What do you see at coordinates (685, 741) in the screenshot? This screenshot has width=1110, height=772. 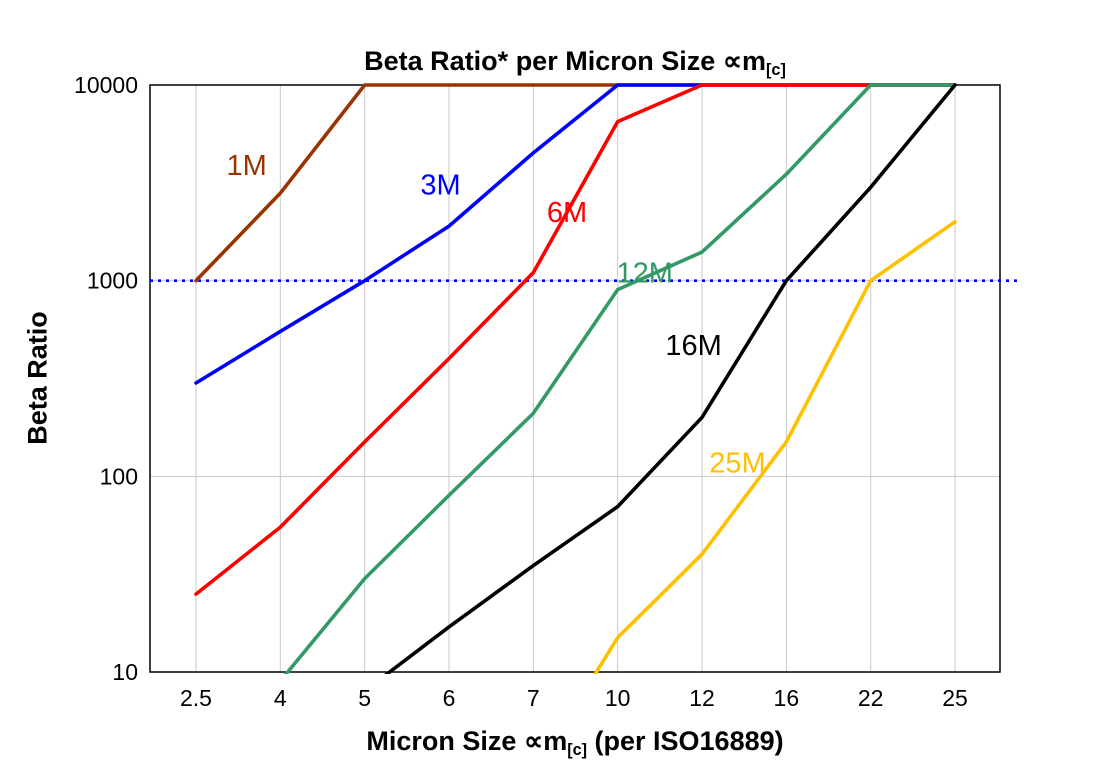 I see `x-axis-title-post: (per ISO16889)` at bounding box center [685, 741].